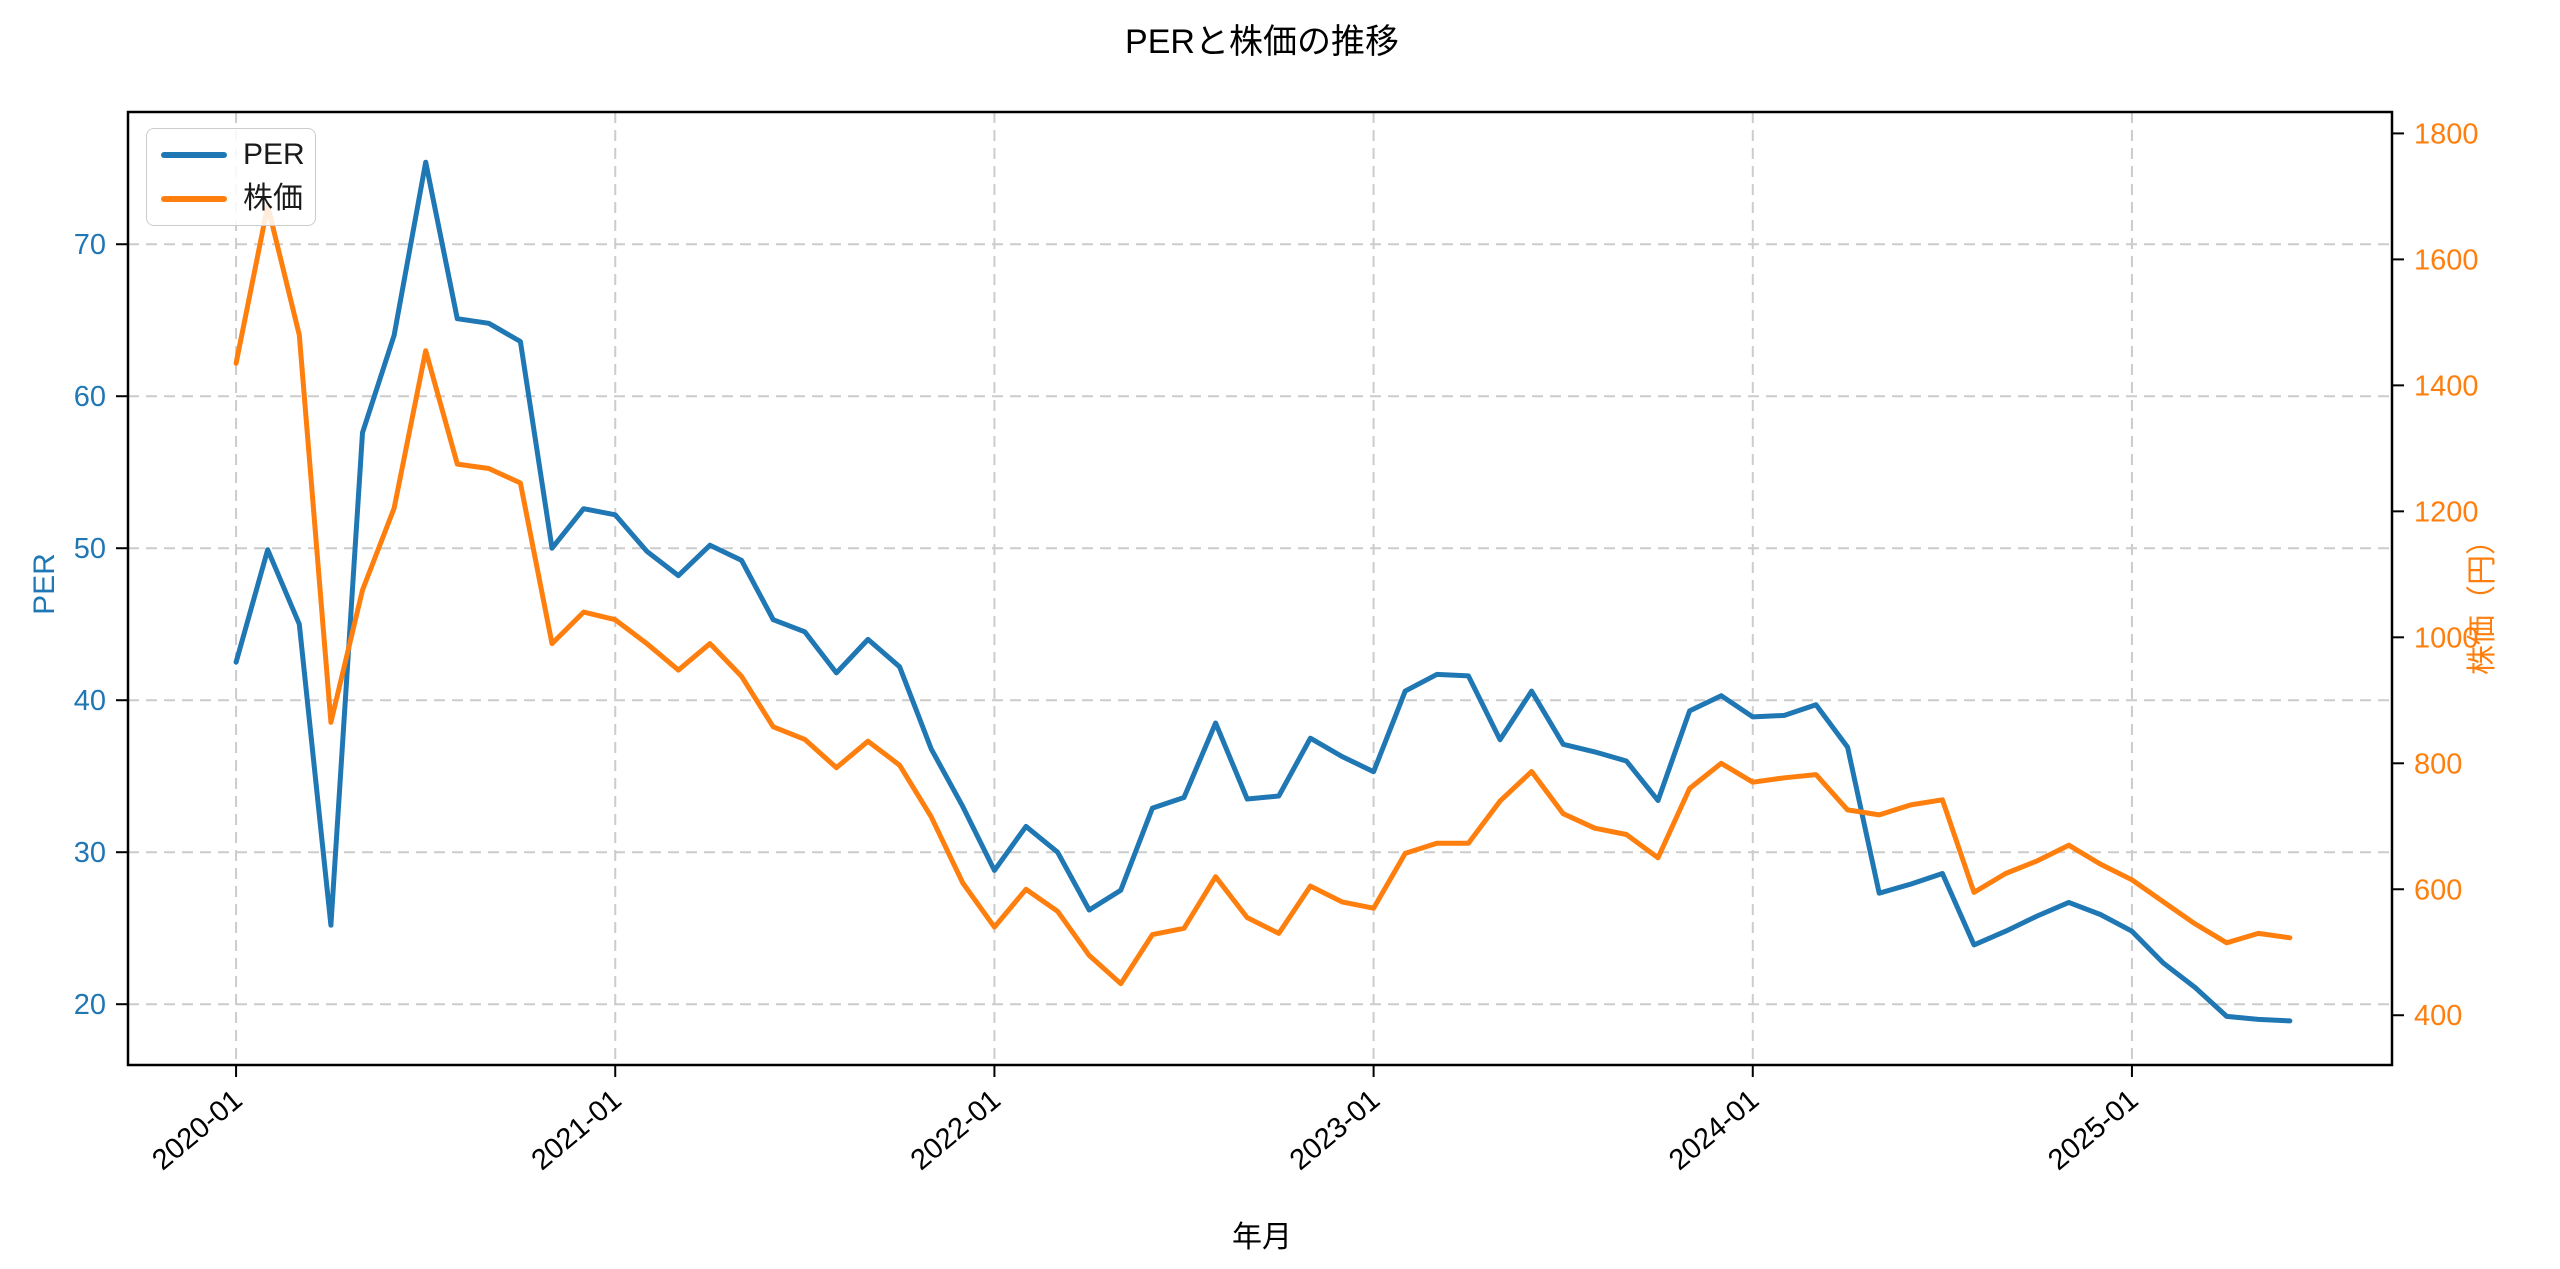  Describe the element at coordinates (1714, 1130) in the screenshot. I see `x-tick-label: 2024-01` at that location.